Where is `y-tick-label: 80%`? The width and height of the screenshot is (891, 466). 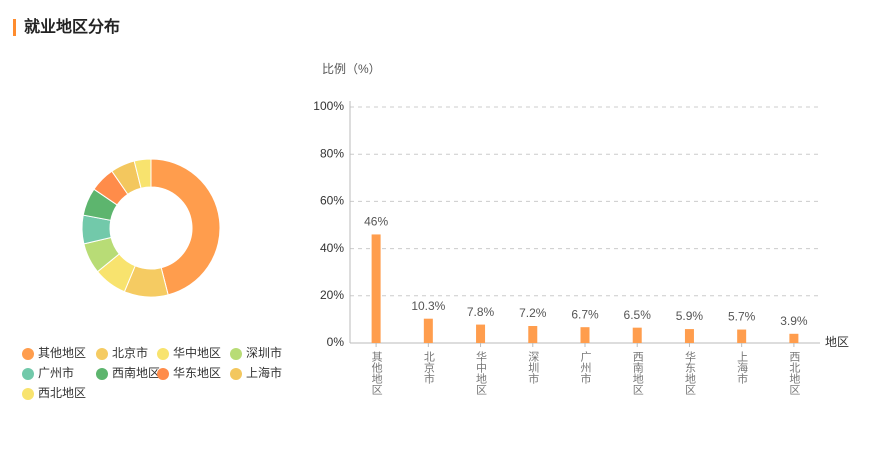
y-tick-label: 80% is located at coordinates (332, 153).